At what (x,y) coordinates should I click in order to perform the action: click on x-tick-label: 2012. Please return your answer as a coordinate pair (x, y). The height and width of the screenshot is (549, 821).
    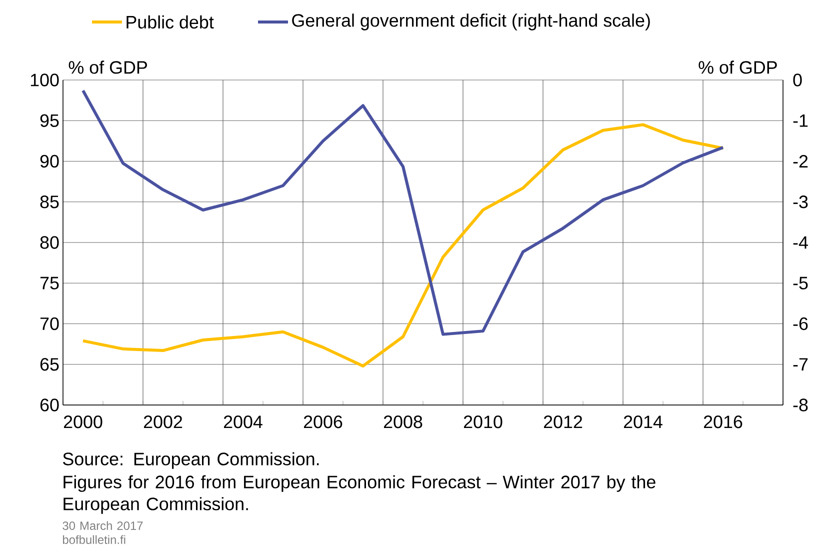
    Looking at the image, I should click on (563, 422).